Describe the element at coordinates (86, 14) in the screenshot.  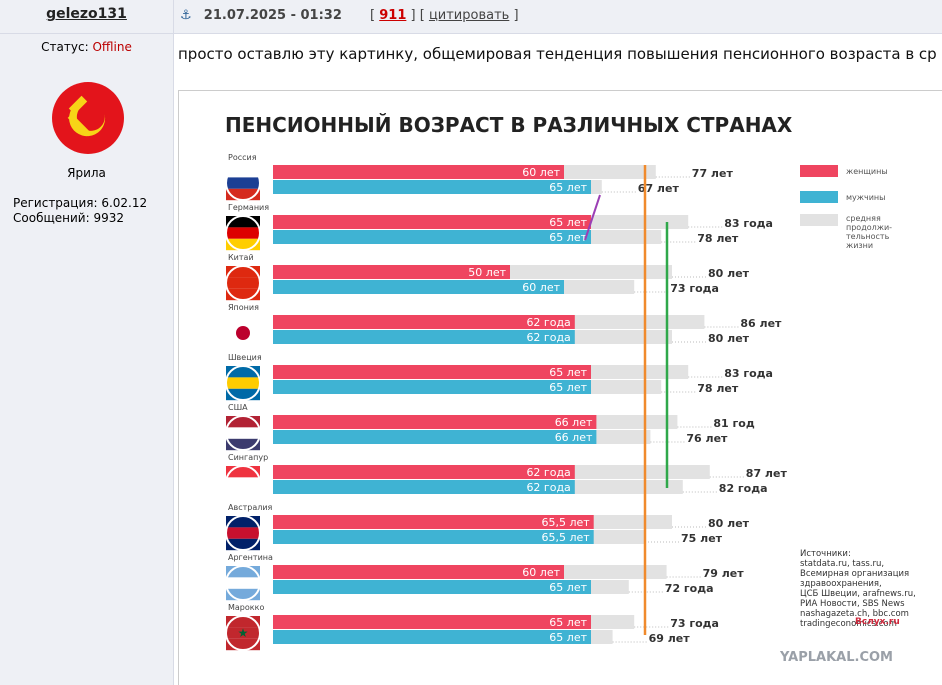
I see `author-name: gelezo131` at that location.